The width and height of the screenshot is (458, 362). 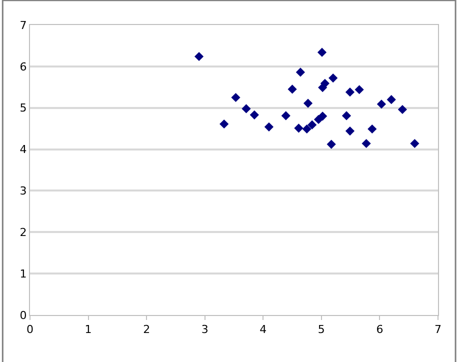 I want to click on y-tick-label: 0, so click(x=23, y=315).